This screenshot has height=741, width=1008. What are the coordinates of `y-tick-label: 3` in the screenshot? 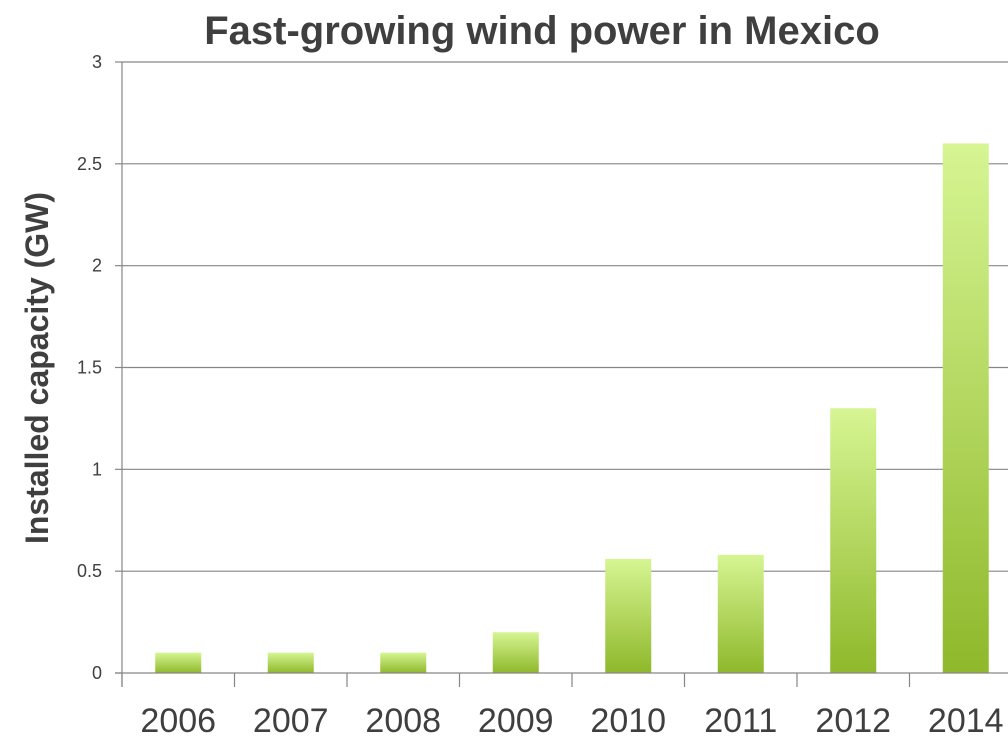 It's located at (97, 62).